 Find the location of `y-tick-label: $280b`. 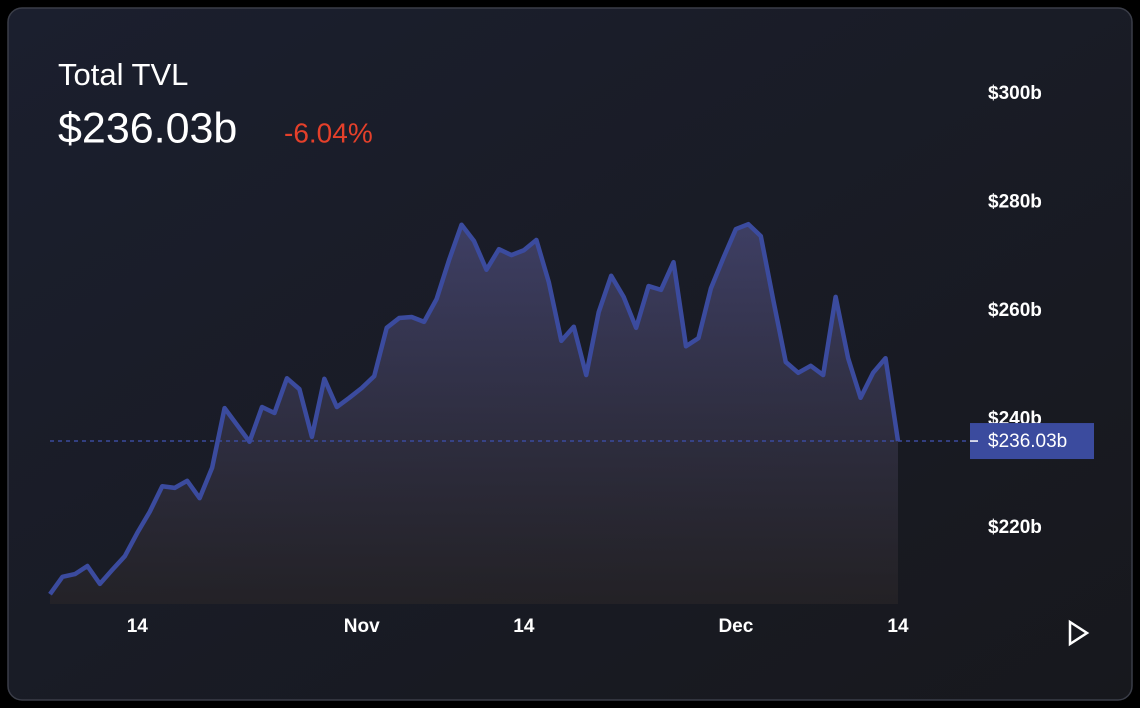

y-tick-label: $280b is located at coordinates (1015, 202).